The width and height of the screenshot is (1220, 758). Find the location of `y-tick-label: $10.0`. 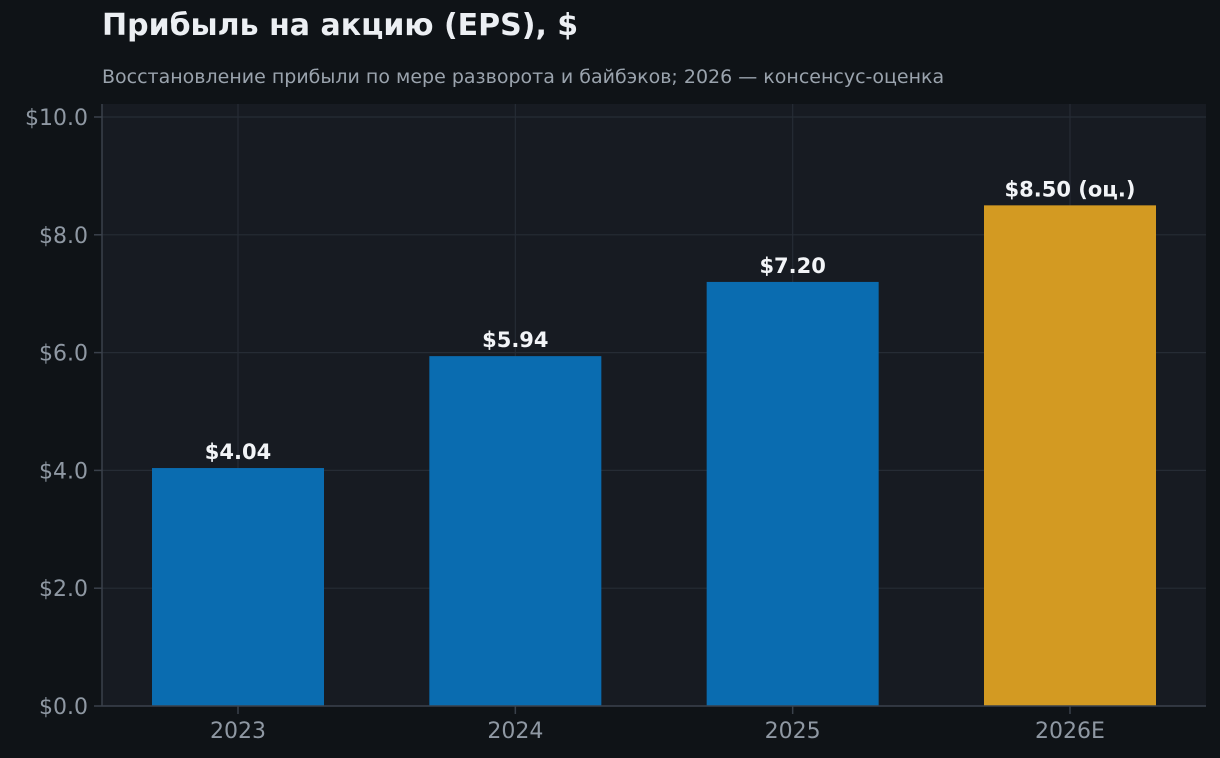

y-tick-label: $10.0 is located at coordinates (56, 118).